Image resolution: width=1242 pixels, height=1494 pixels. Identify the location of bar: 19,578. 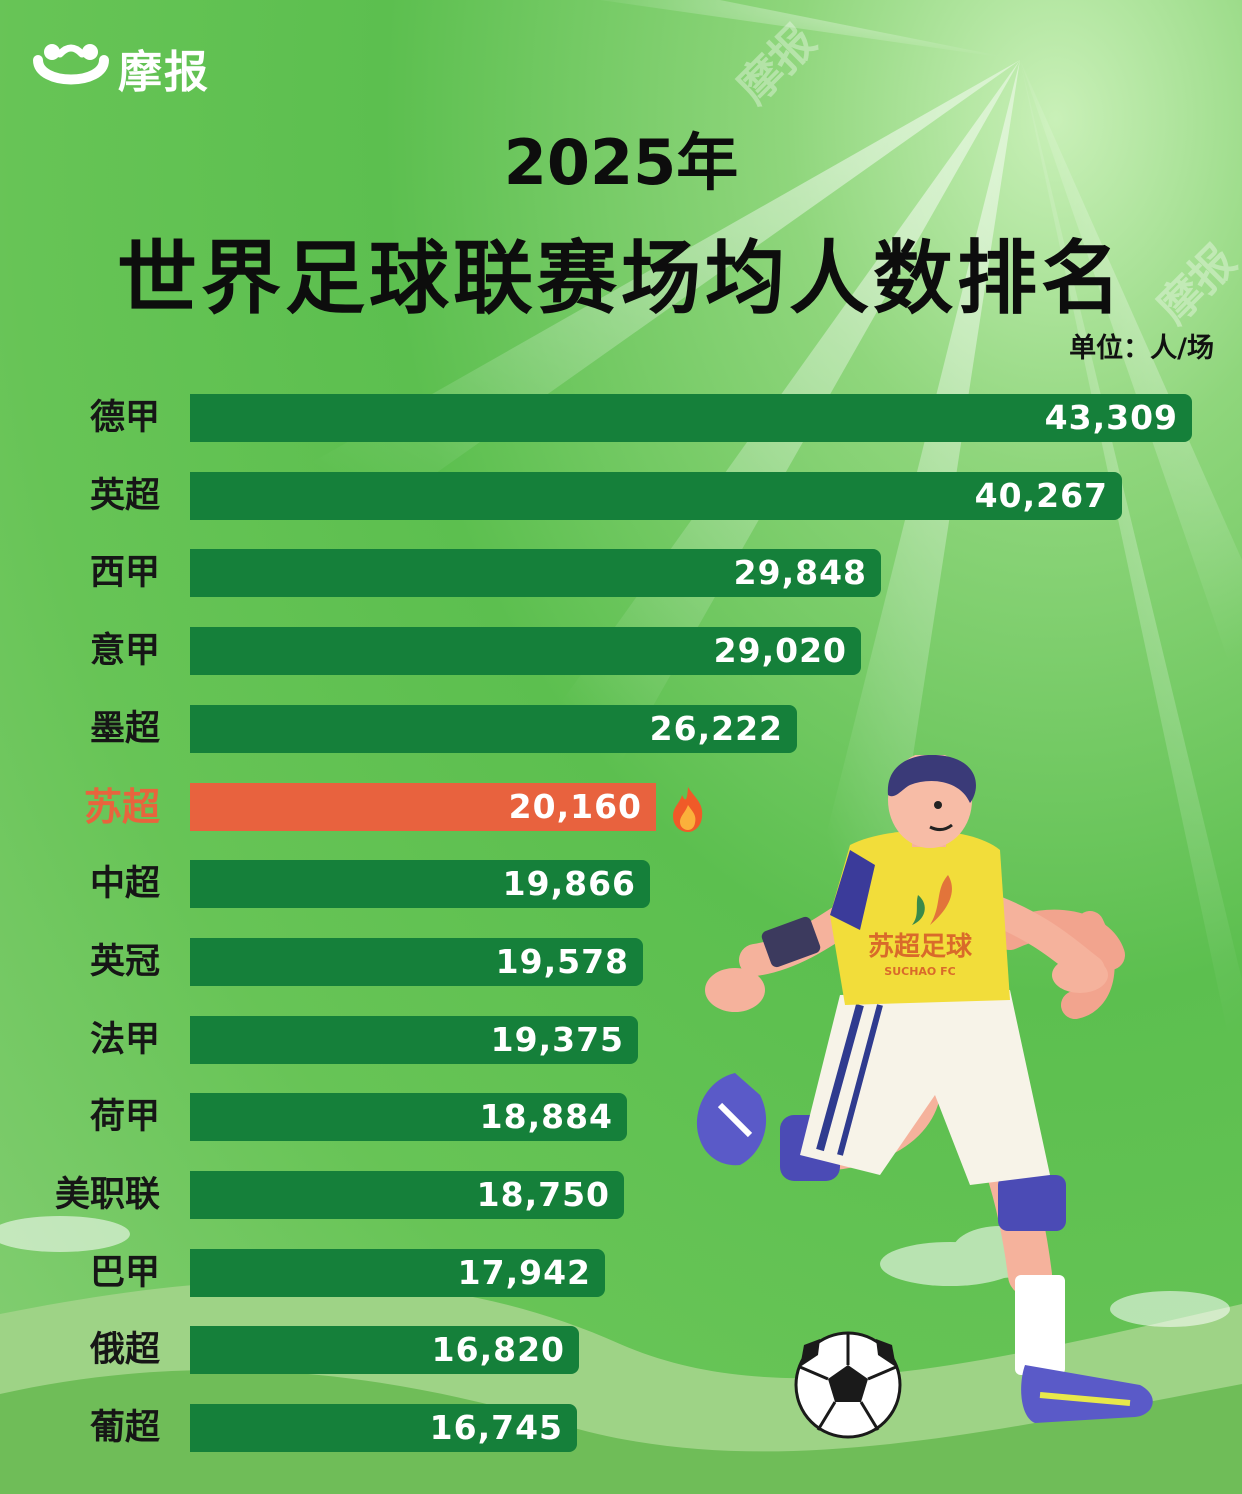
(416, 961).